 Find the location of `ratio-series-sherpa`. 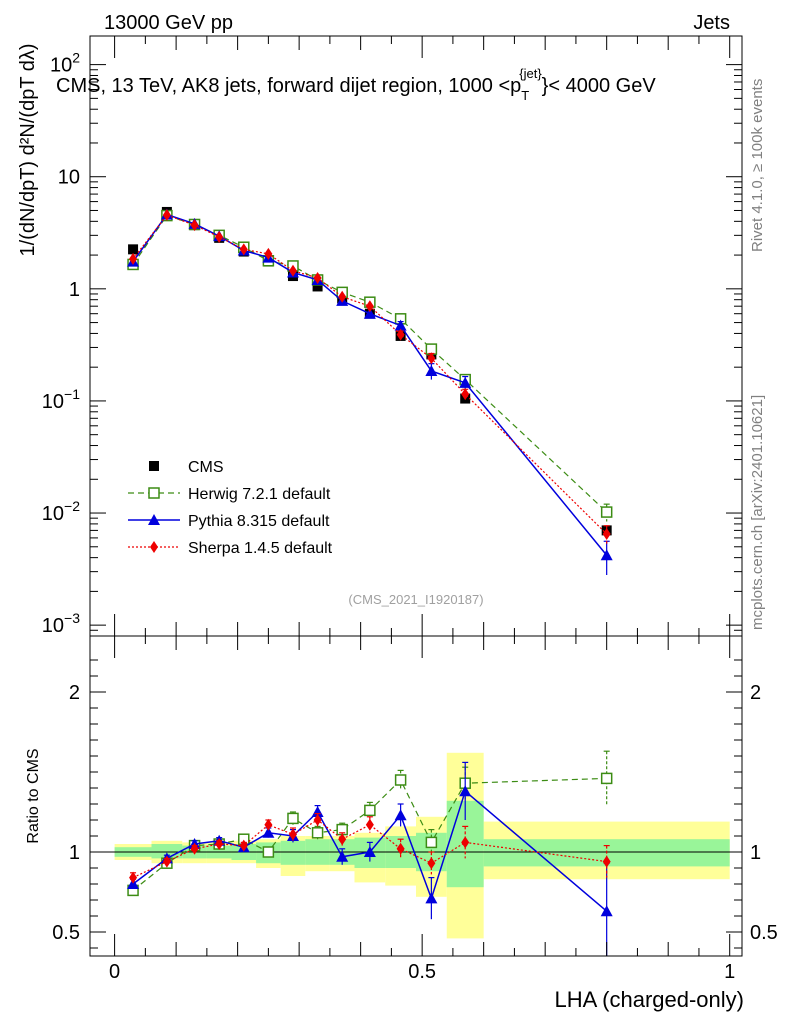

ratio-series-sherpa is located at coordinates (370, 848).